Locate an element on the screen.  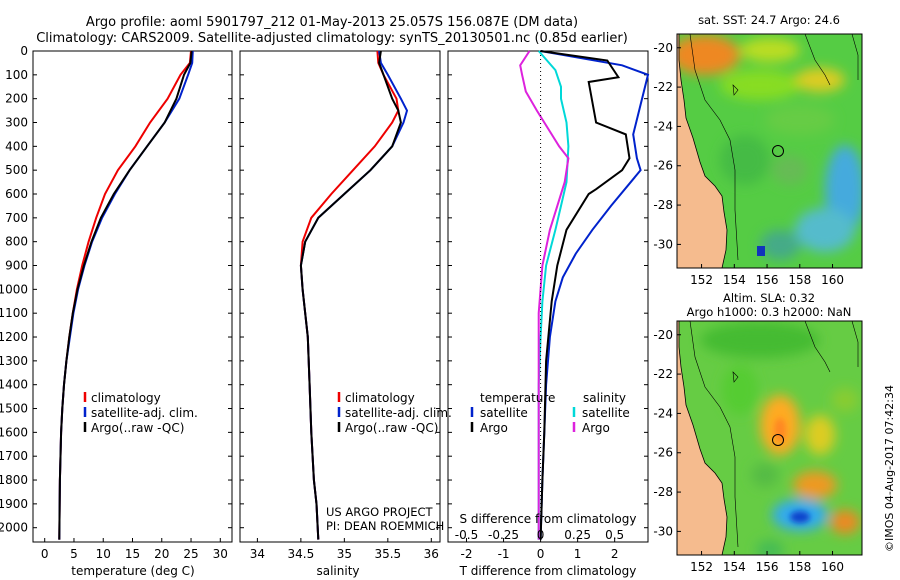
x-tick-label: 34 is located at coordinates (257, 554).